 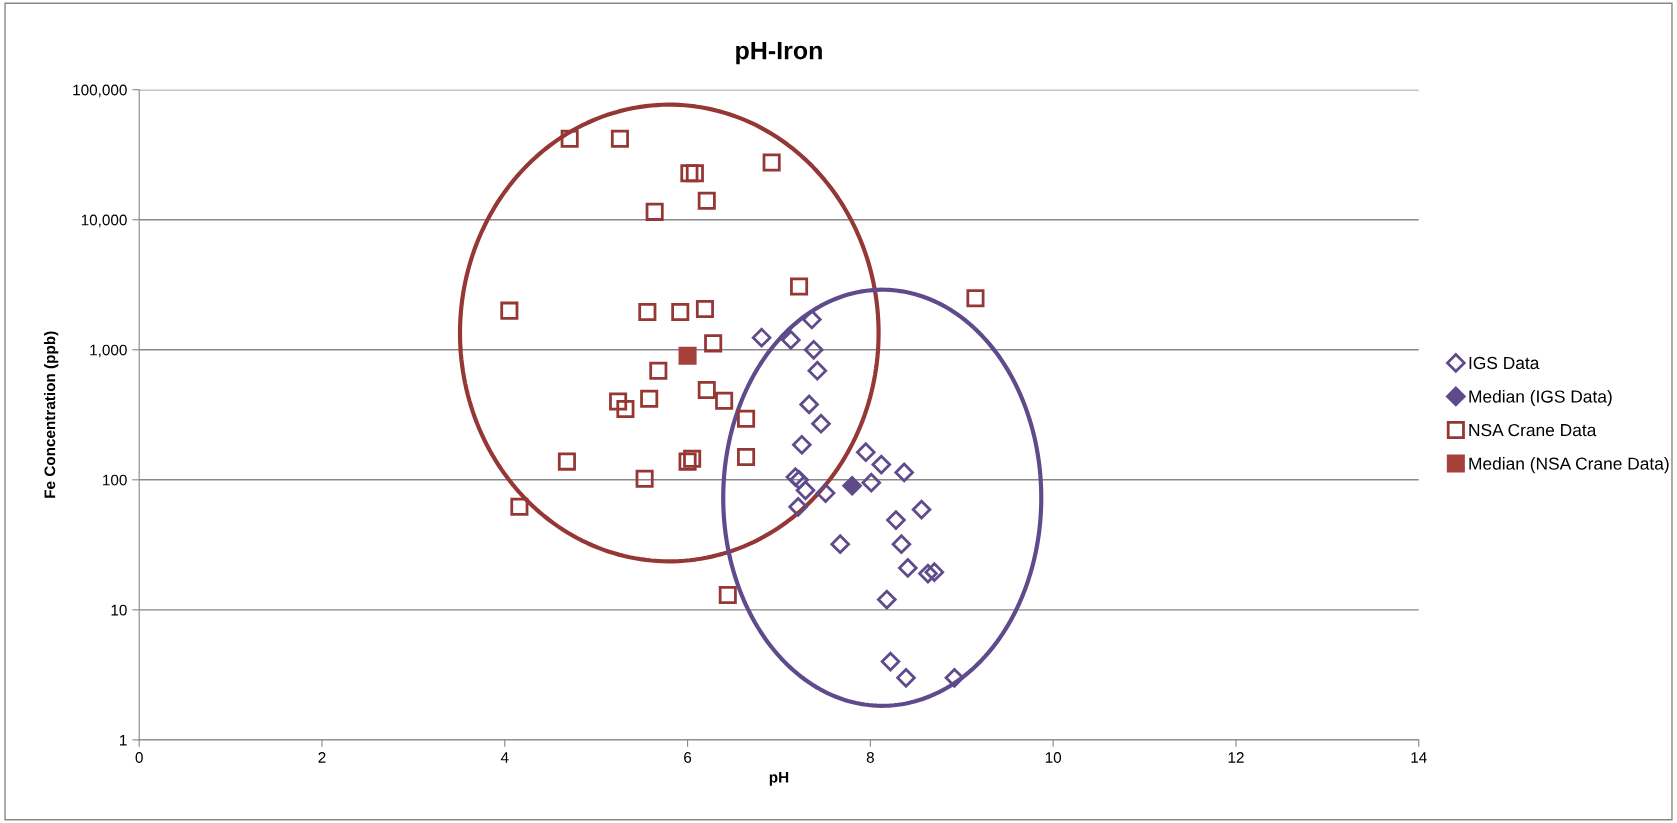 What do you see at coordinates (1504, 363) in the screenshot?
I see `legend-label: IGS Data` at bounding box center [1504, 363].